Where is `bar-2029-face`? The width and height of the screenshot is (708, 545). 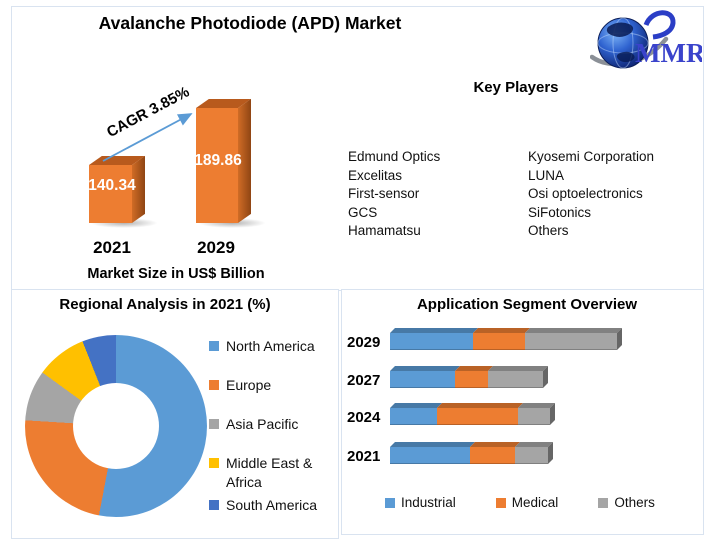
bar-2029-face is located at coordinates (217, 165).